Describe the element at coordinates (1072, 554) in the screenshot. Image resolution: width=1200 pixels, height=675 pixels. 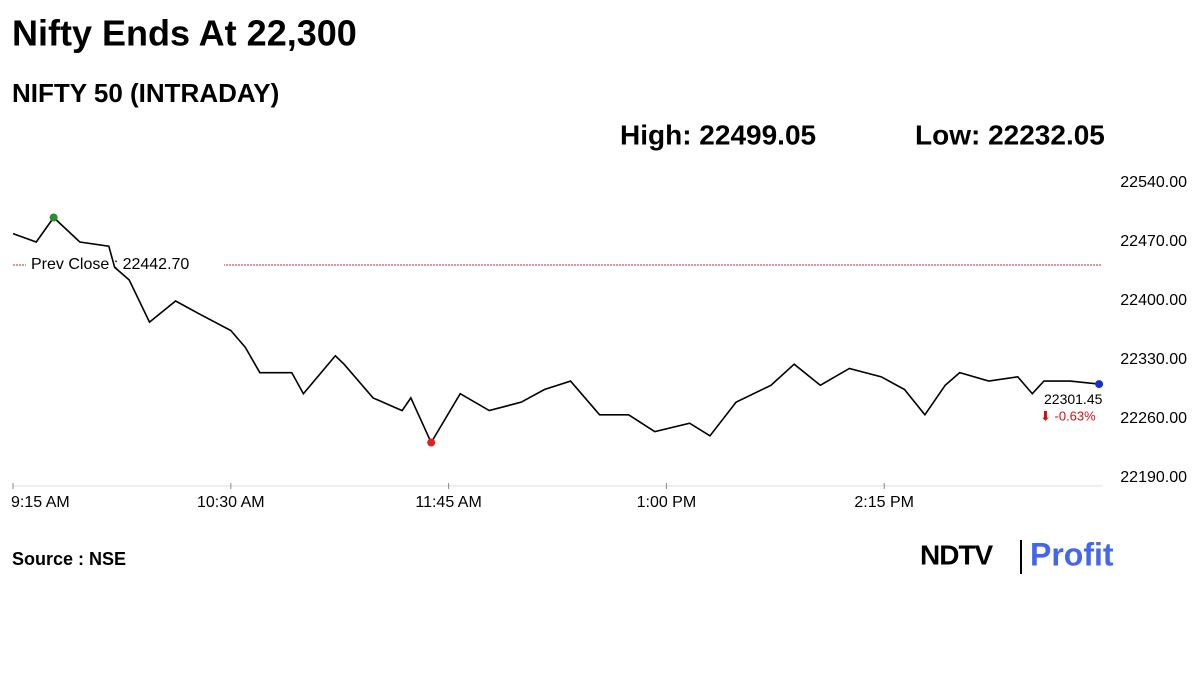
I see `logo-profit: Profit` at that location.